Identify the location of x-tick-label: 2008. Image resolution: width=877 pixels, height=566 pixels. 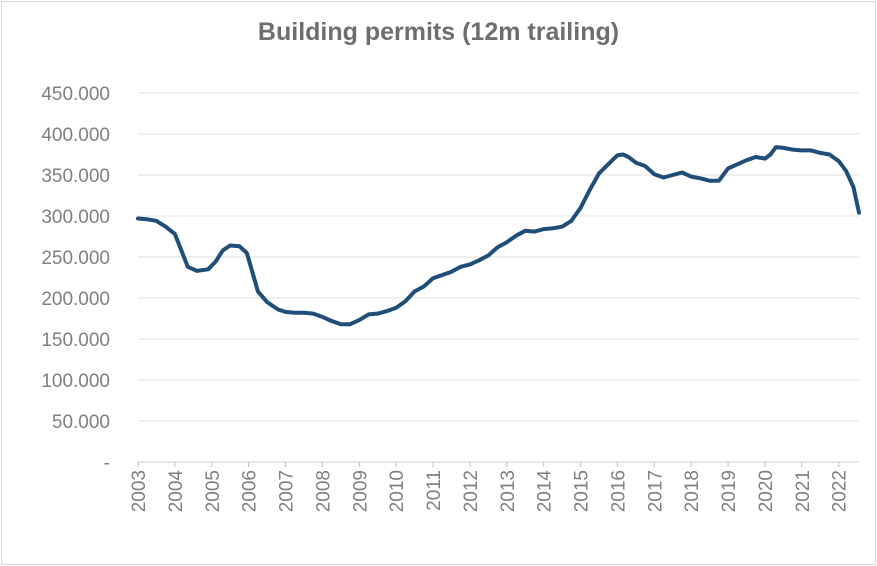
(323, 491).